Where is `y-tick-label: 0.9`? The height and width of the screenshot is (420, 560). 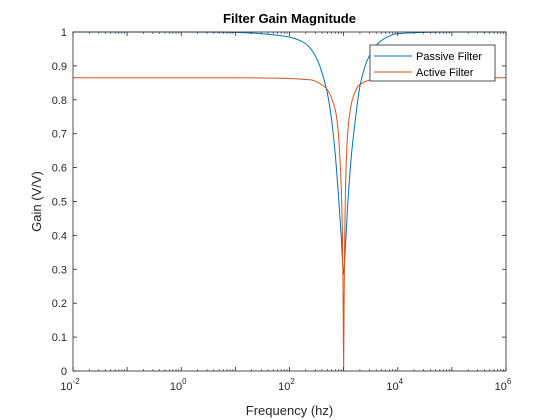 y-tick-label: 0.9 is located at coordinates (59, 67).